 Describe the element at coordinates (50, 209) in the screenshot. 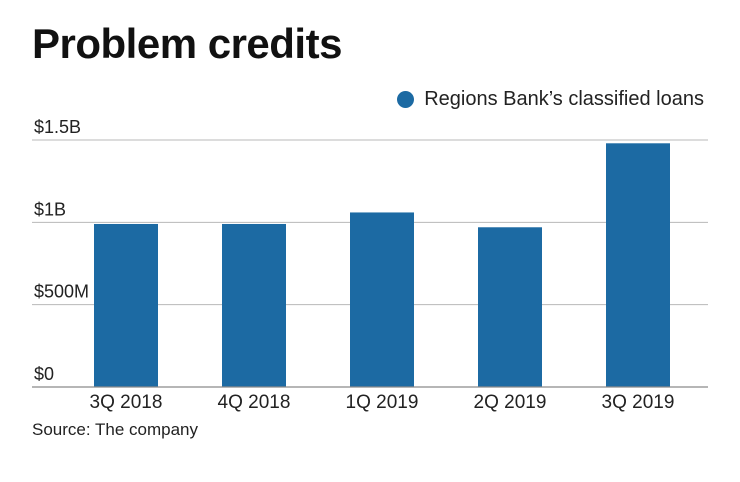

I see `y-tick-label: $1B` at that location.